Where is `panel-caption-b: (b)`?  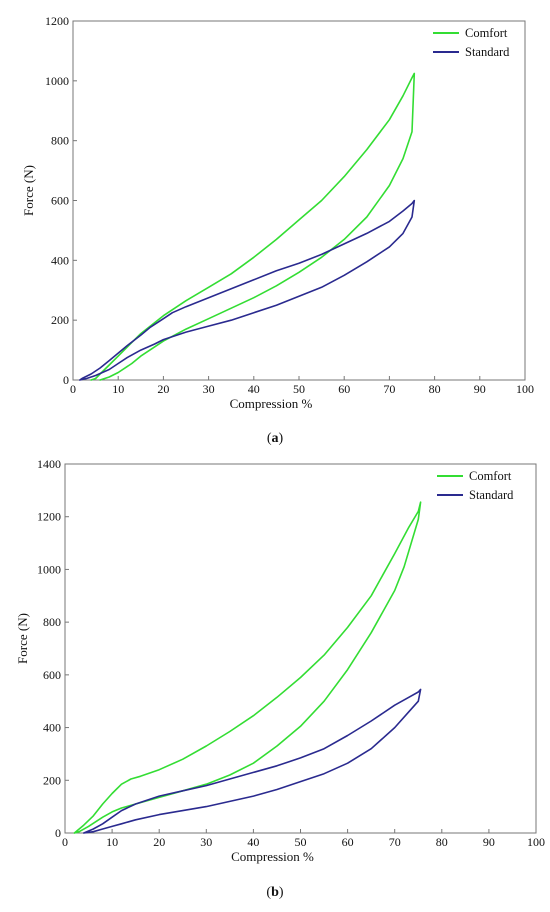 panel-caption-b: (b) is located at coordinates (274, 892).